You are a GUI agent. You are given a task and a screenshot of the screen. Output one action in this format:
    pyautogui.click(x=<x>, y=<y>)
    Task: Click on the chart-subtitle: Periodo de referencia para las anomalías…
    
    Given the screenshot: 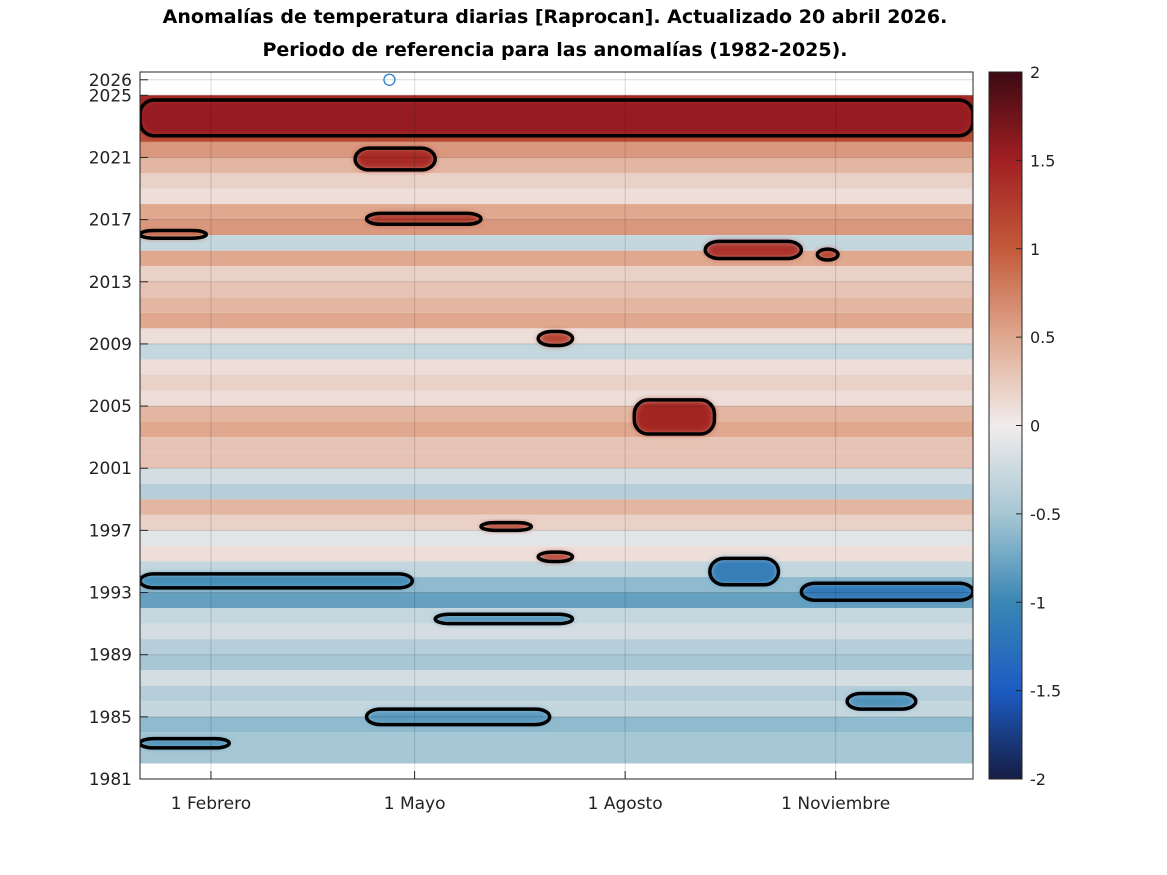 What is the action you would take?
    pyautogui.click(x=555, y=50)
    